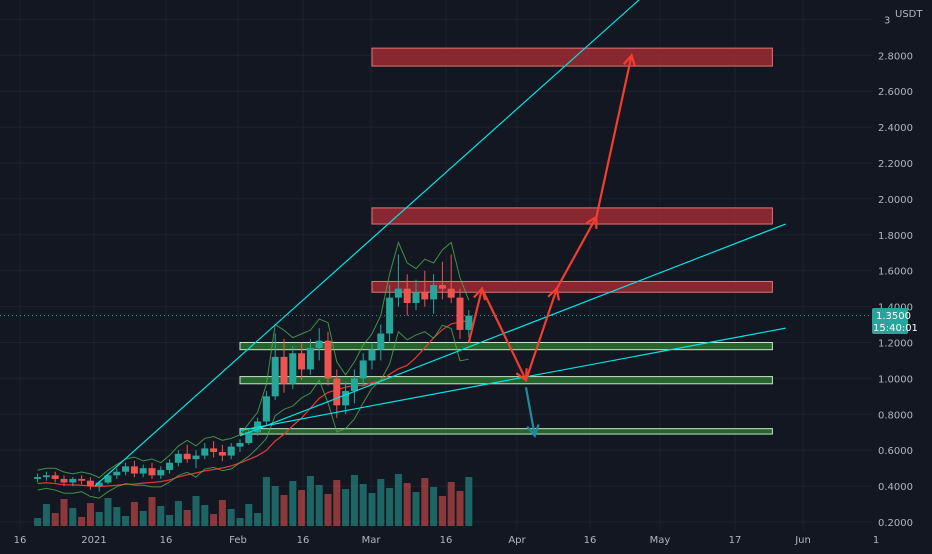  I want to click on y-tick-label: 2.0000, so click(895, 200).